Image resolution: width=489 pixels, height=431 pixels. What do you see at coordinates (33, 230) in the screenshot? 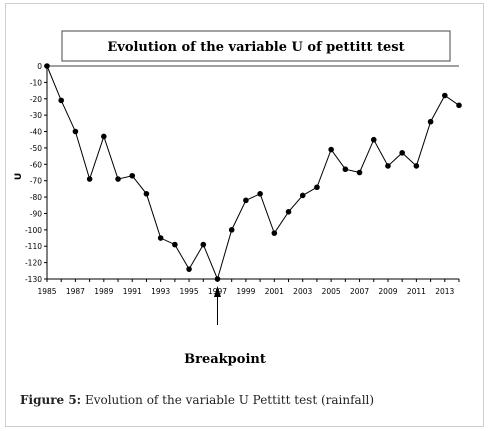
I see `y-tick-label: -100` at bounding box center [33, 230].